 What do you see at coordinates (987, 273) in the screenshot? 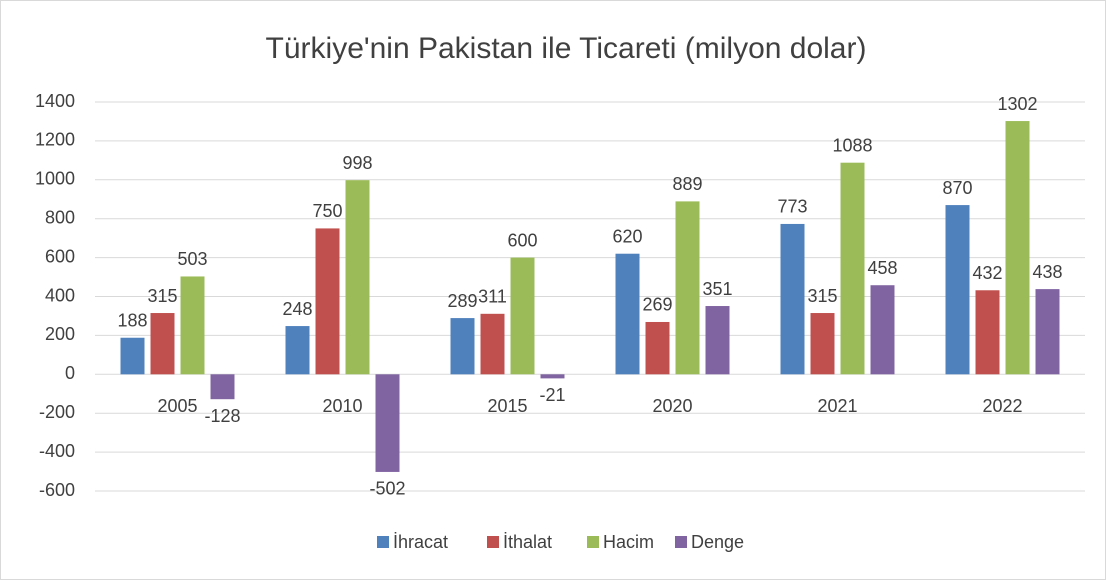
I see `data-label: 432` at bounding box center [987, 273].